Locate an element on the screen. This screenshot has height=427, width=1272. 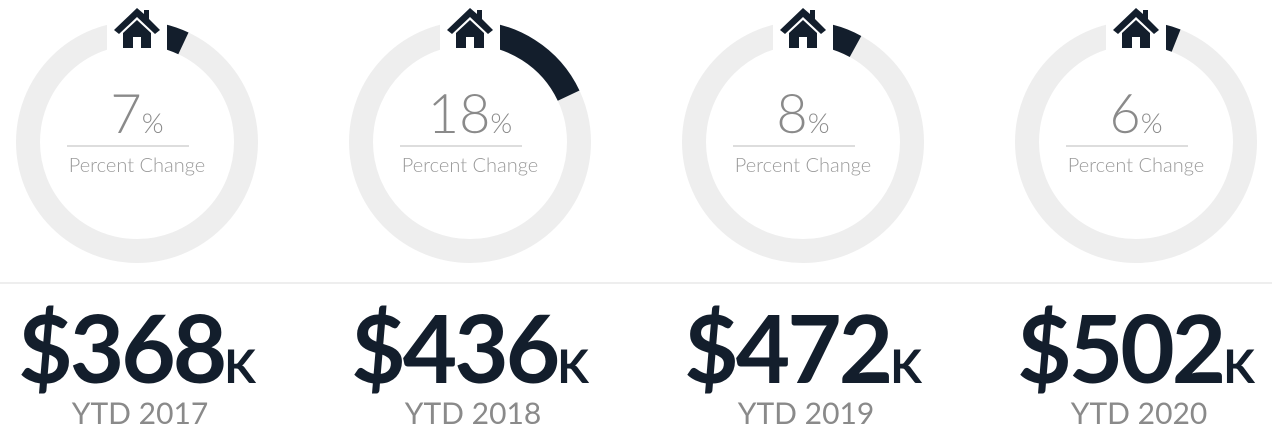
year: YTD 2020 is located at coordinates (1139, 411).